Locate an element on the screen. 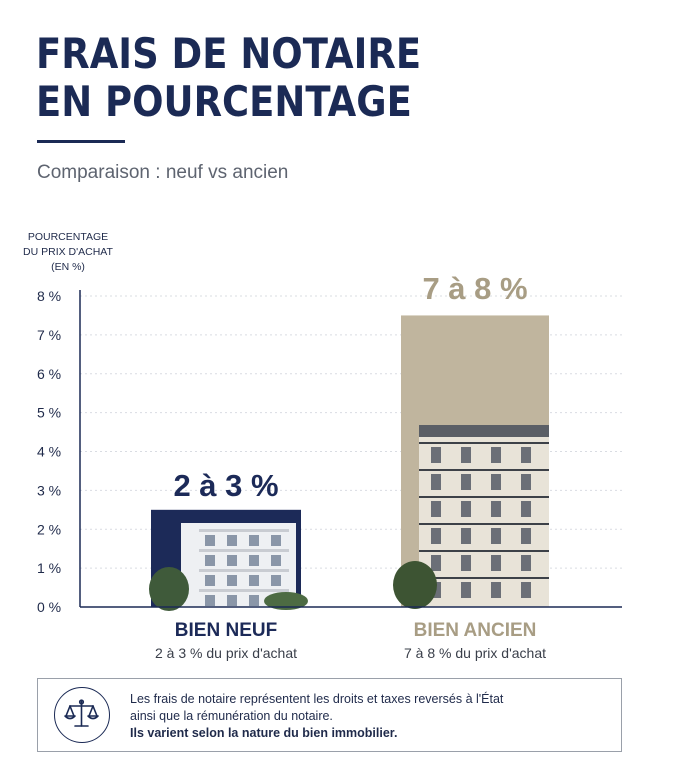 The height and width of the screenshot is (768, 677). y-axis-label-line: DU PRIX D'ACHAT is located at coordinates (68, 252).